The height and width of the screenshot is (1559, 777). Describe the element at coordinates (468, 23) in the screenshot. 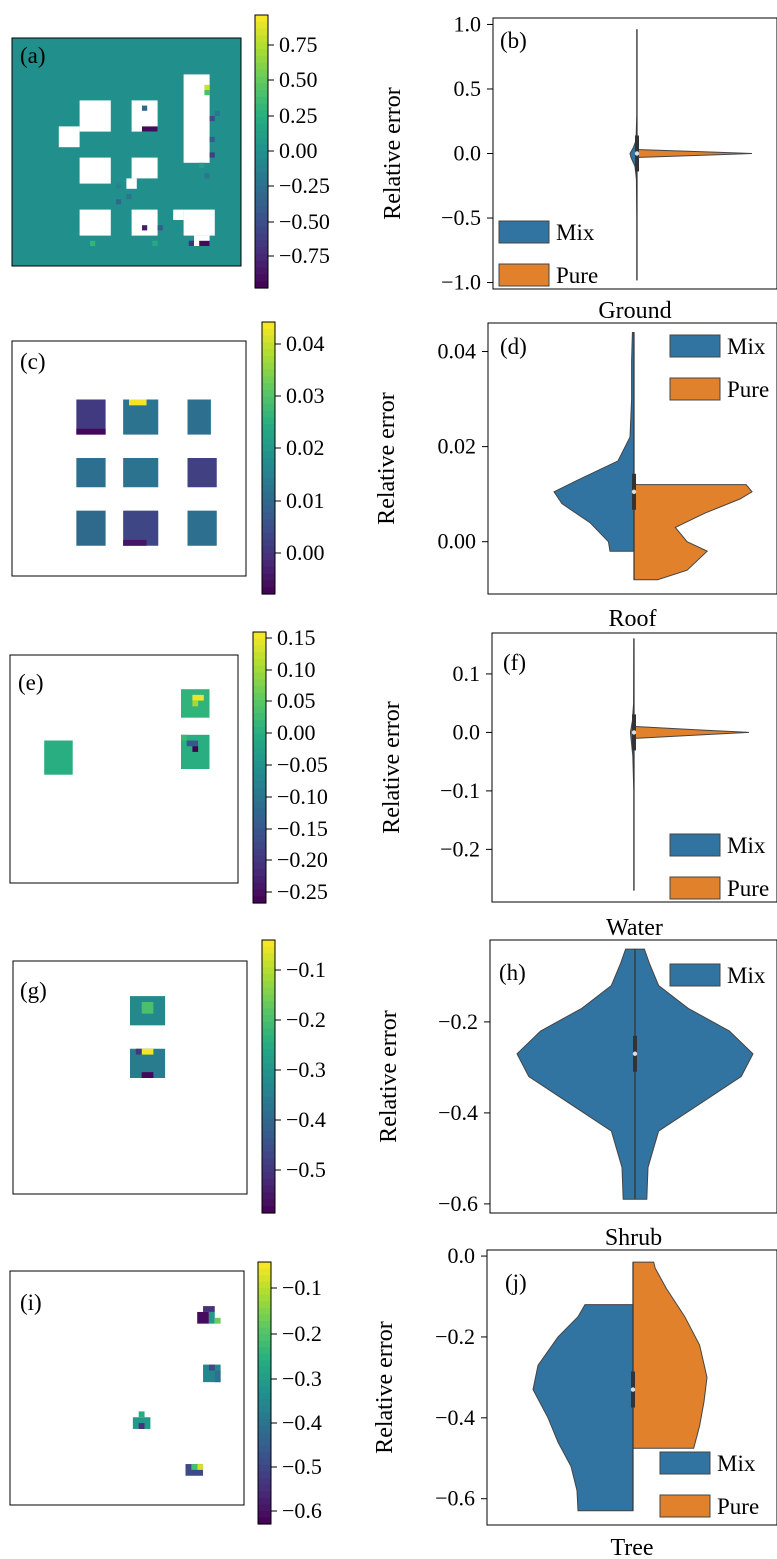

I see `y-tick-label: 1.0` at that location.